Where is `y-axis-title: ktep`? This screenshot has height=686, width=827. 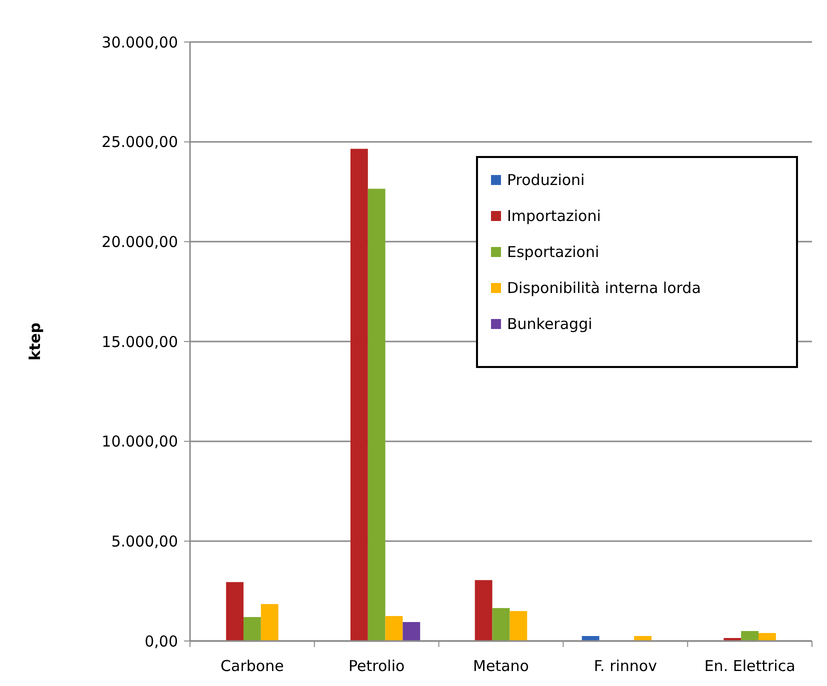 y-axis-title: ktep is located at coordinates (35, 341).